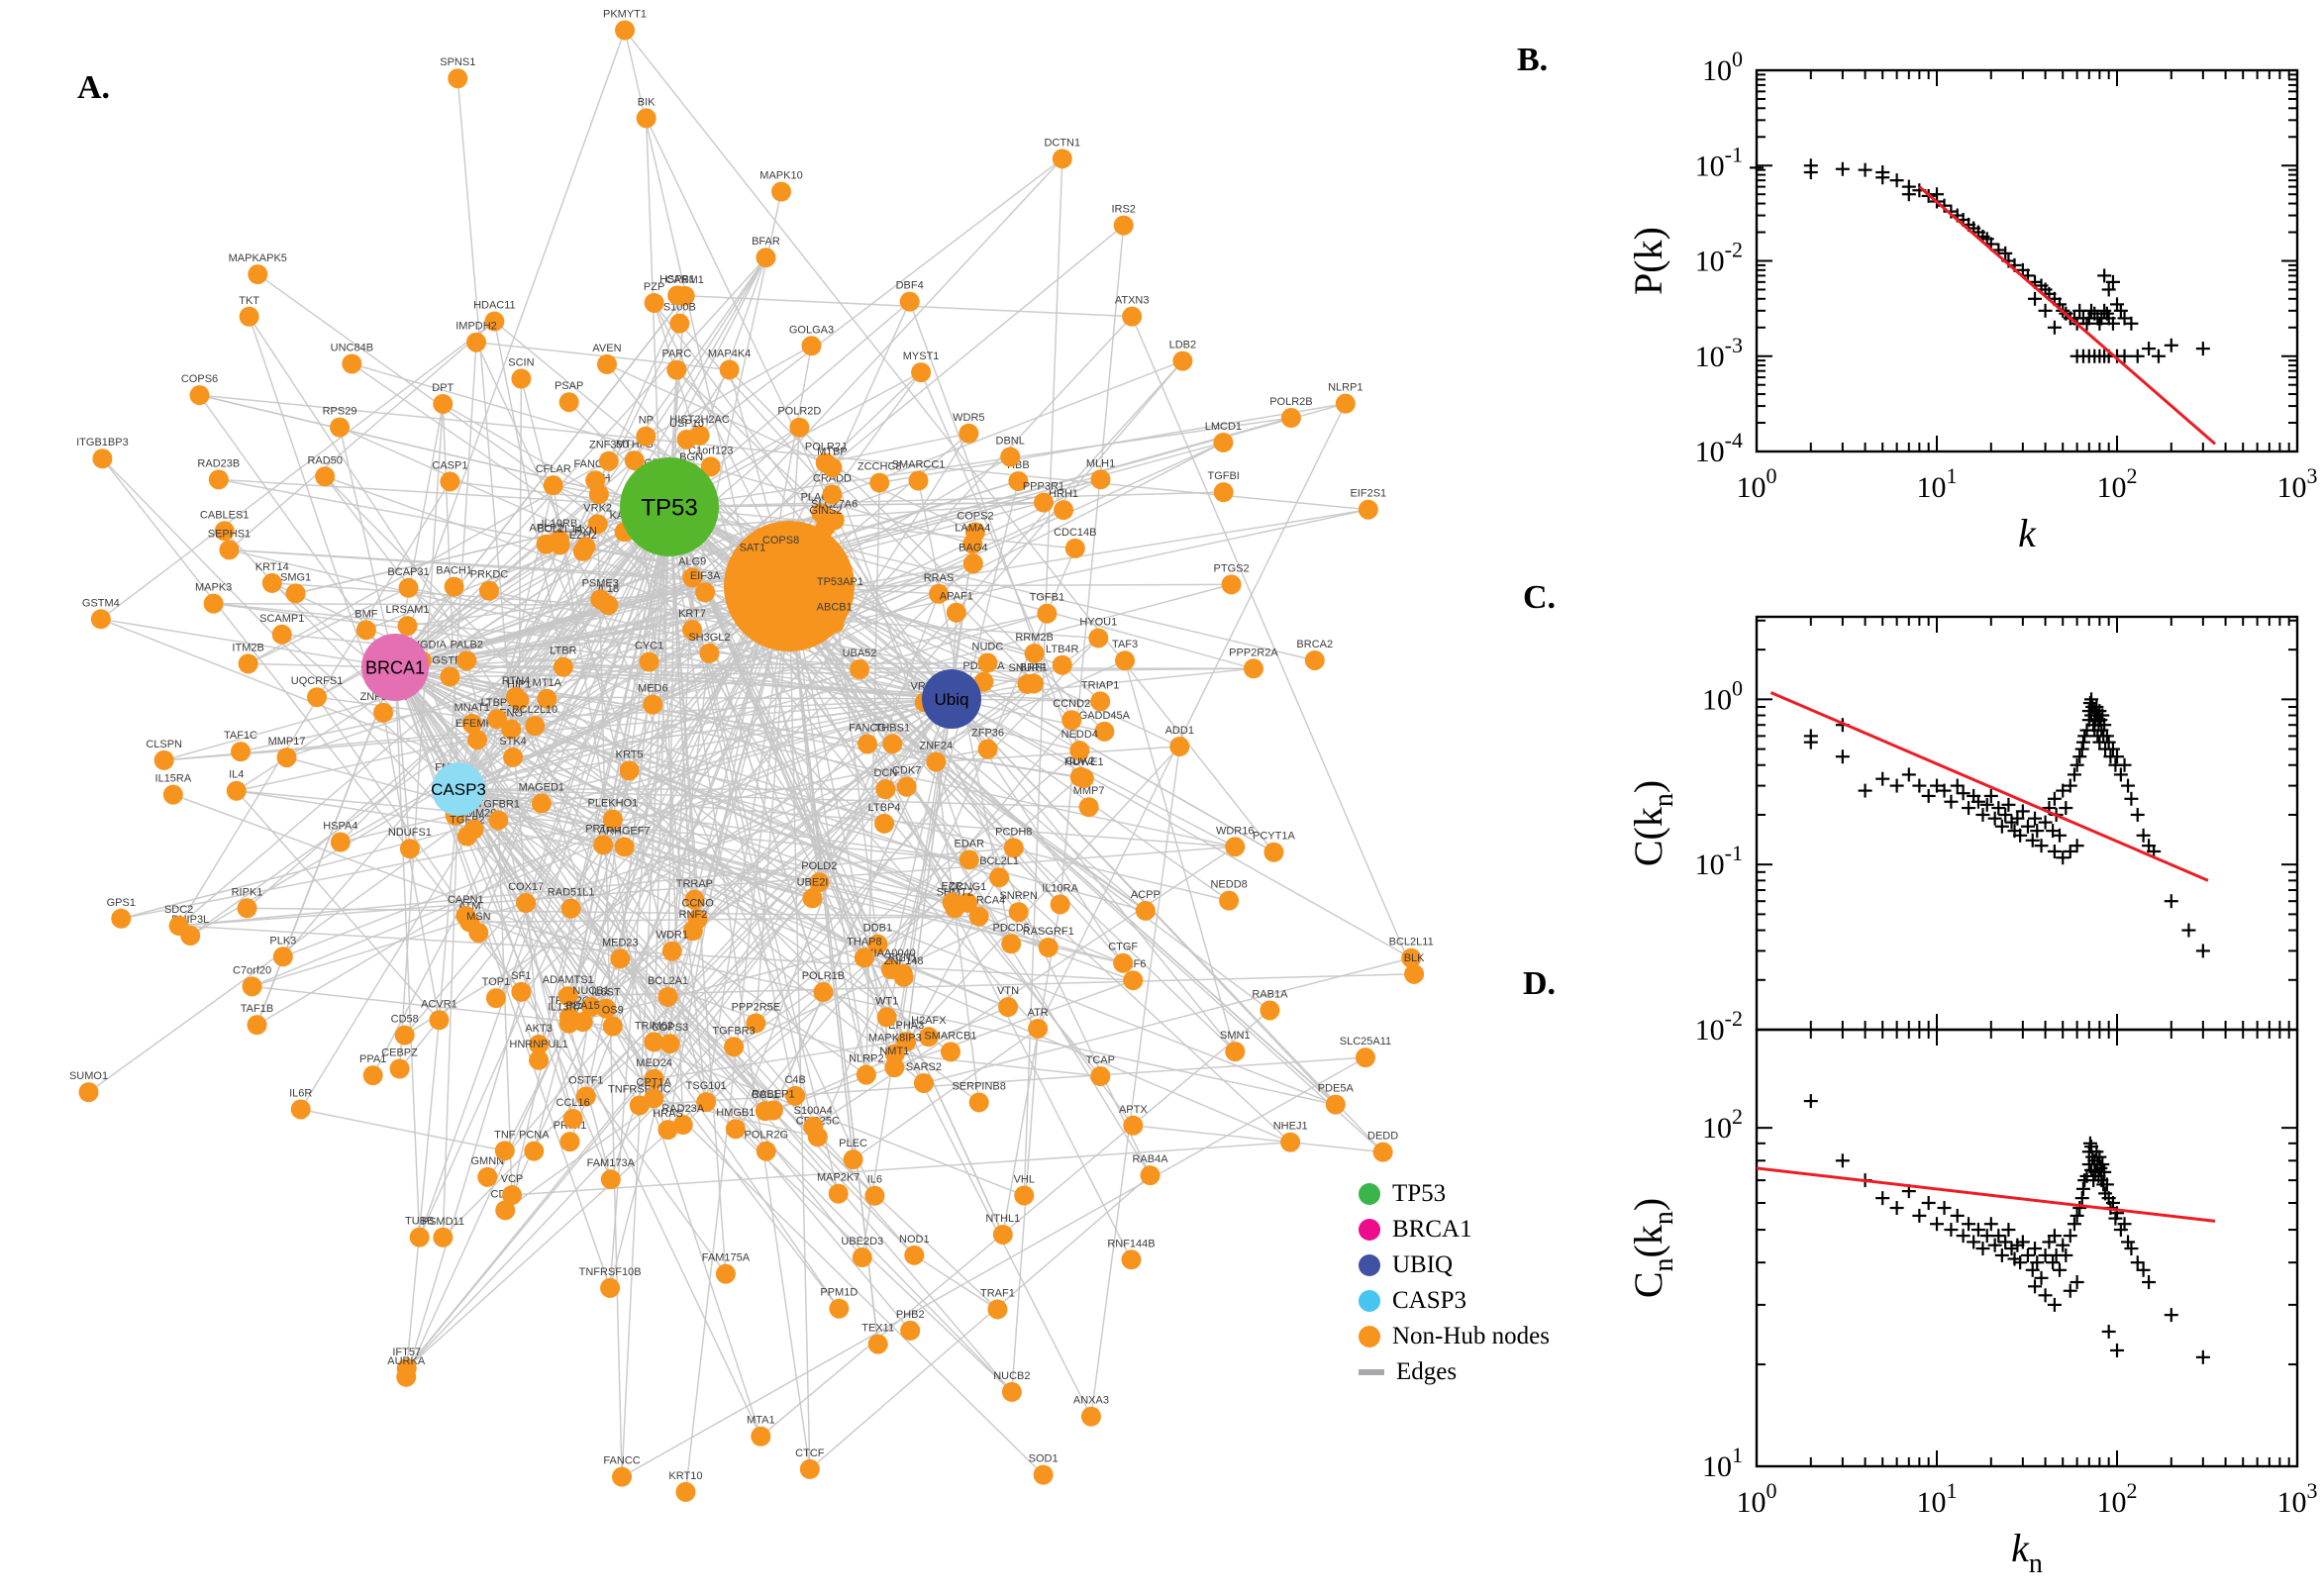 Image resolution: width=2323 pixels, height=1596 pixels. What do you see at coordinates (1719, 1026) in the screenshot?
I see `axis-tick-label: 10⁻²` at bounding box center [1719, 1026].